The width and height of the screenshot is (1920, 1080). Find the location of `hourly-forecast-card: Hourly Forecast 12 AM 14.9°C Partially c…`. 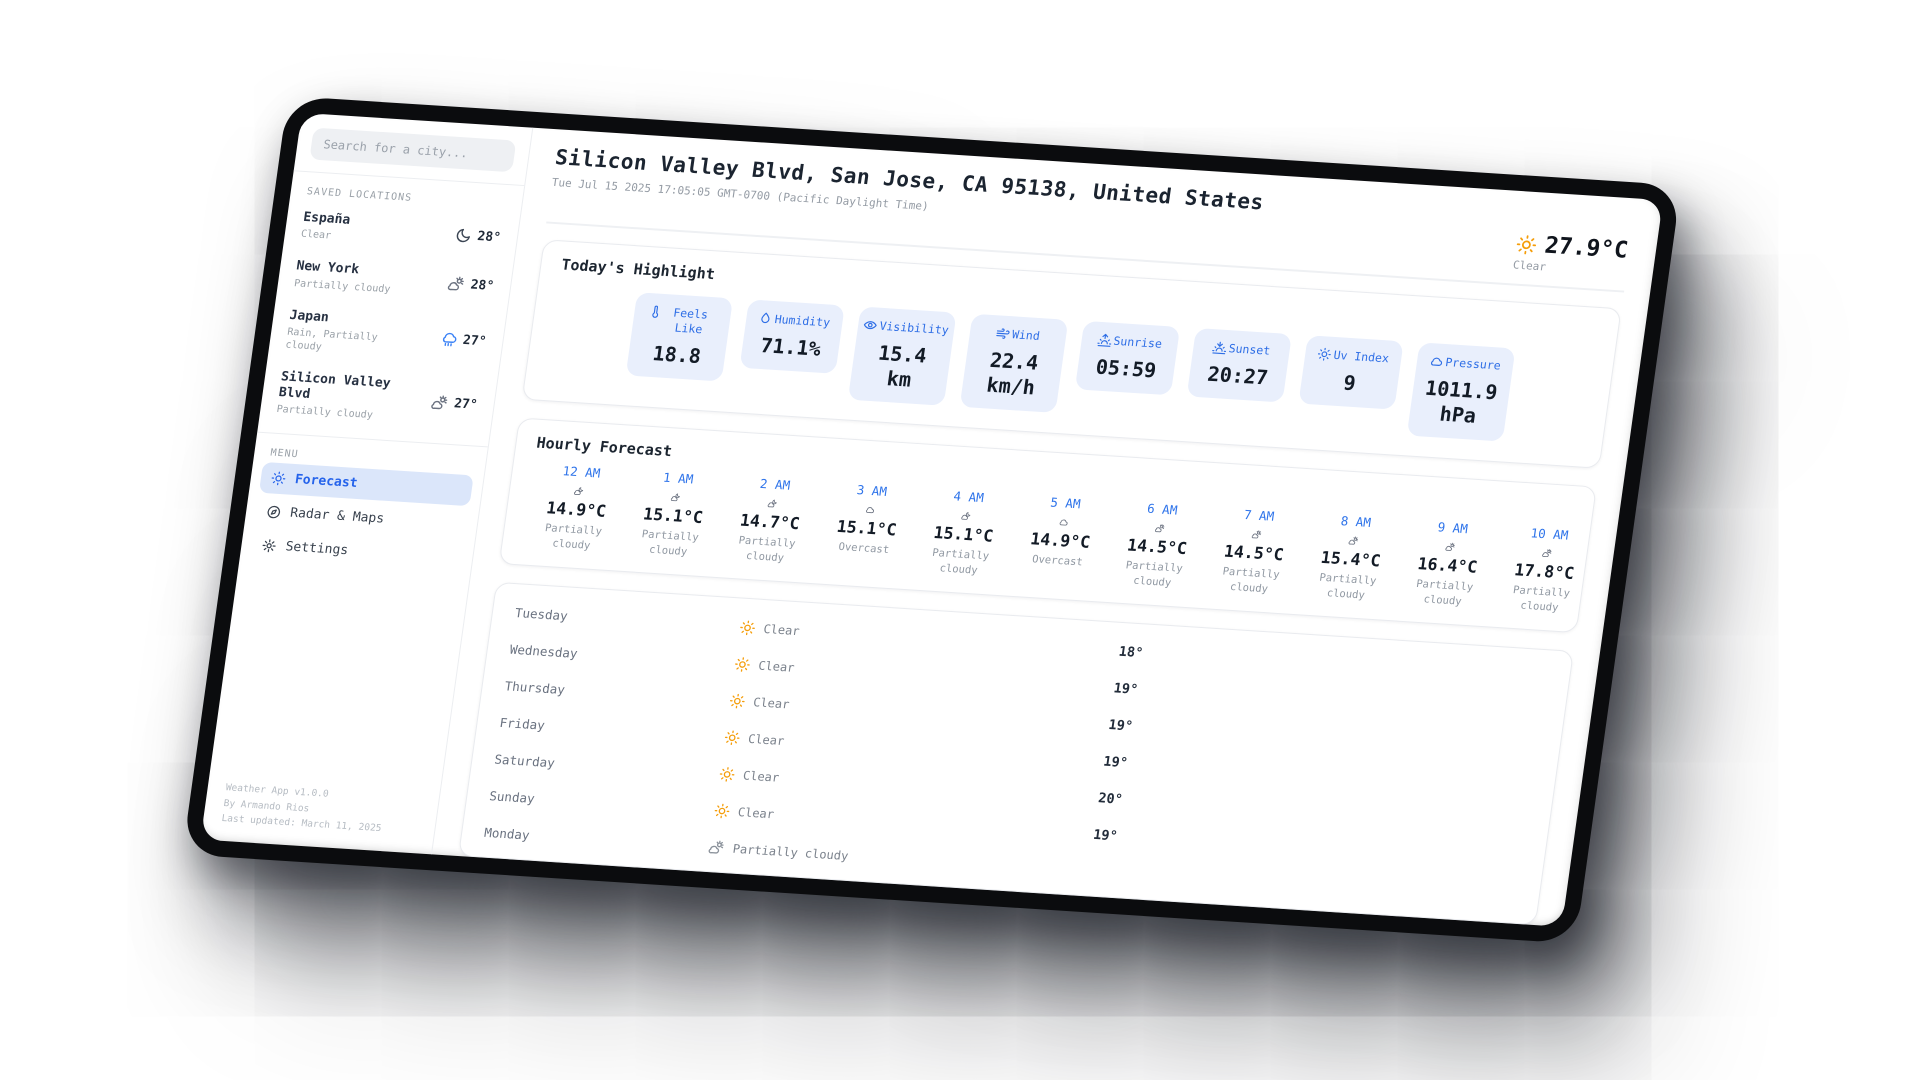

hourly-forecast-card: Hourly Forecast 12 AM 14.9°C Partially c… is located at coordinates (1047, 525).